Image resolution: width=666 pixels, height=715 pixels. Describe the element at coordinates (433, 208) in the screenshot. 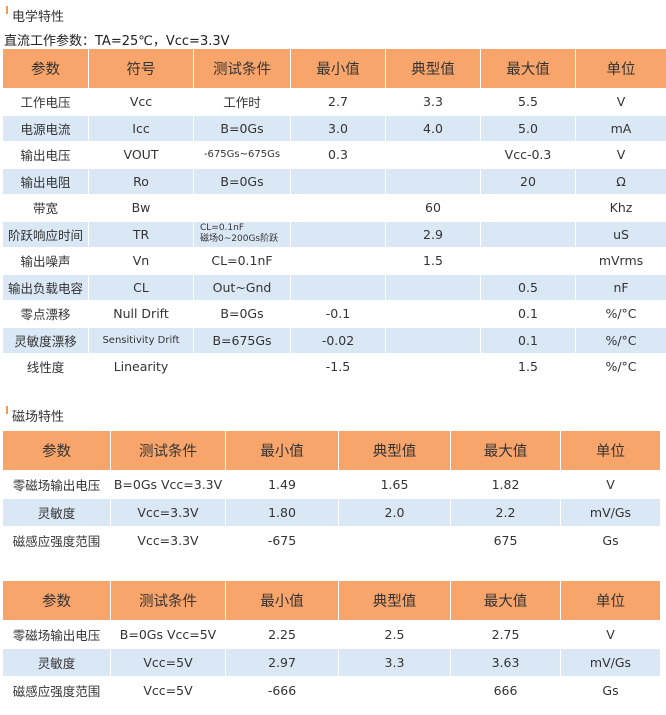

I see `table-cell: 60` at that location.